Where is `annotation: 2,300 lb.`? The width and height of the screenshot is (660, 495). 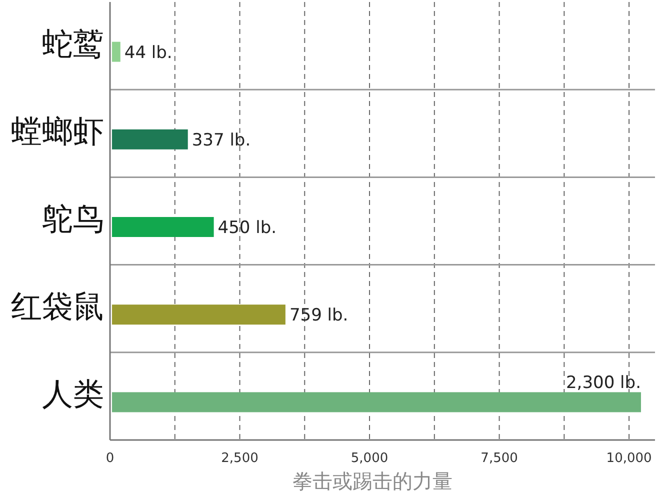 annotation: 2,300 lb. is located at coordinates (603, 383).